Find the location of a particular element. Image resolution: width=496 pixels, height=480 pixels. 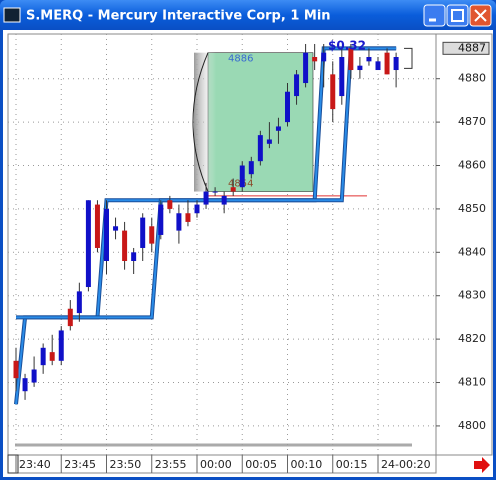

range-box is located at coordinates (260, 122).